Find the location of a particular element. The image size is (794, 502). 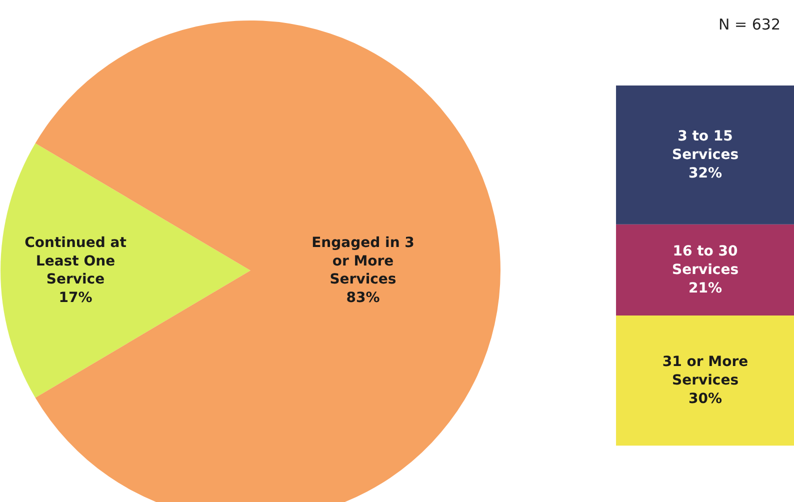

data-label: 83% is located at coordinates (363, 298).